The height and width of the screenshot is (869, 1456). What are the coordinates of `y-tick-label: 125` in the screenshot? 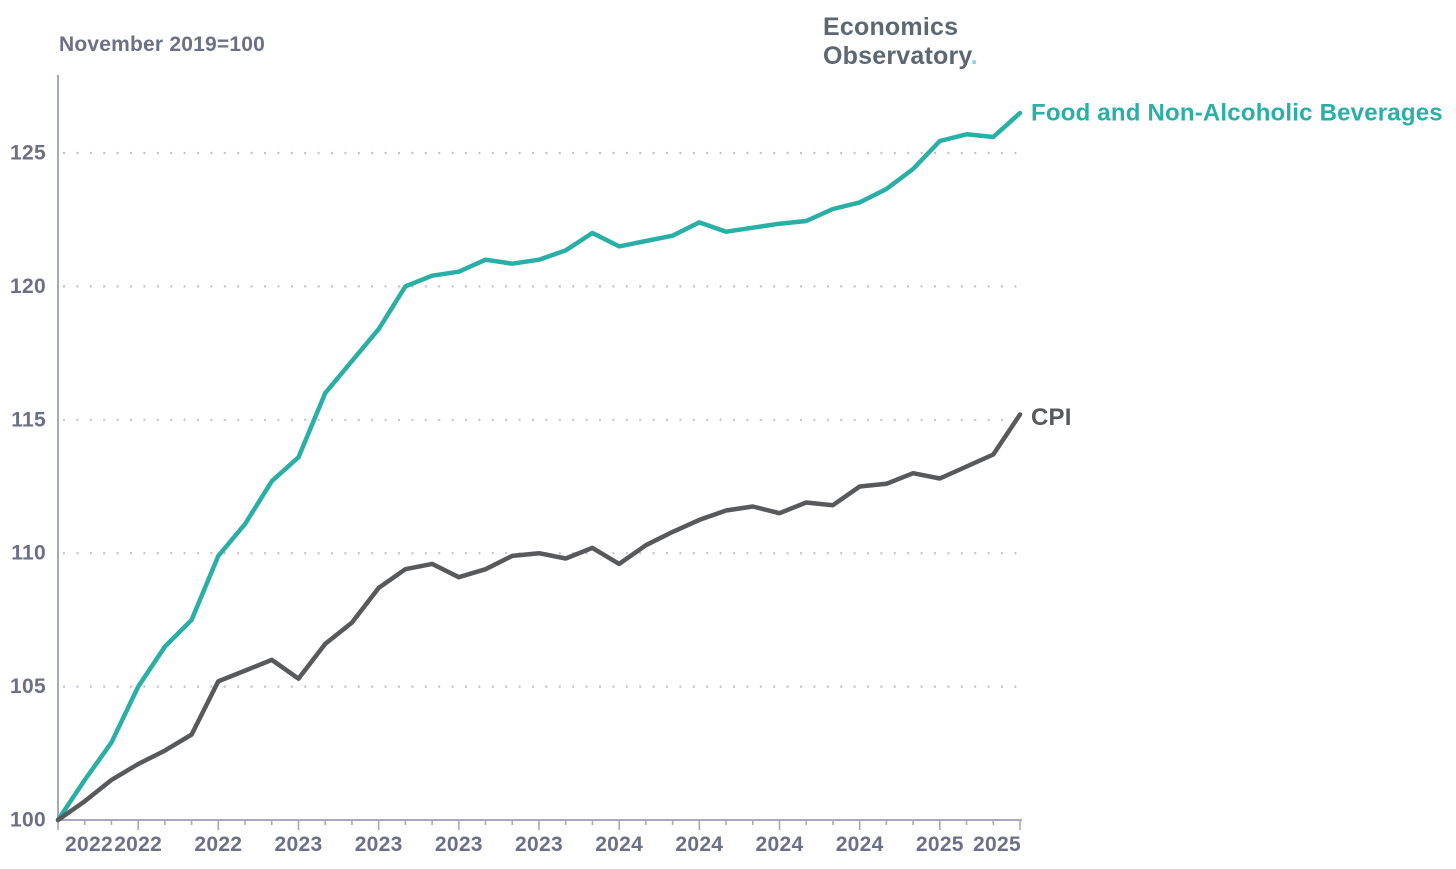 It's located at (28, 153).